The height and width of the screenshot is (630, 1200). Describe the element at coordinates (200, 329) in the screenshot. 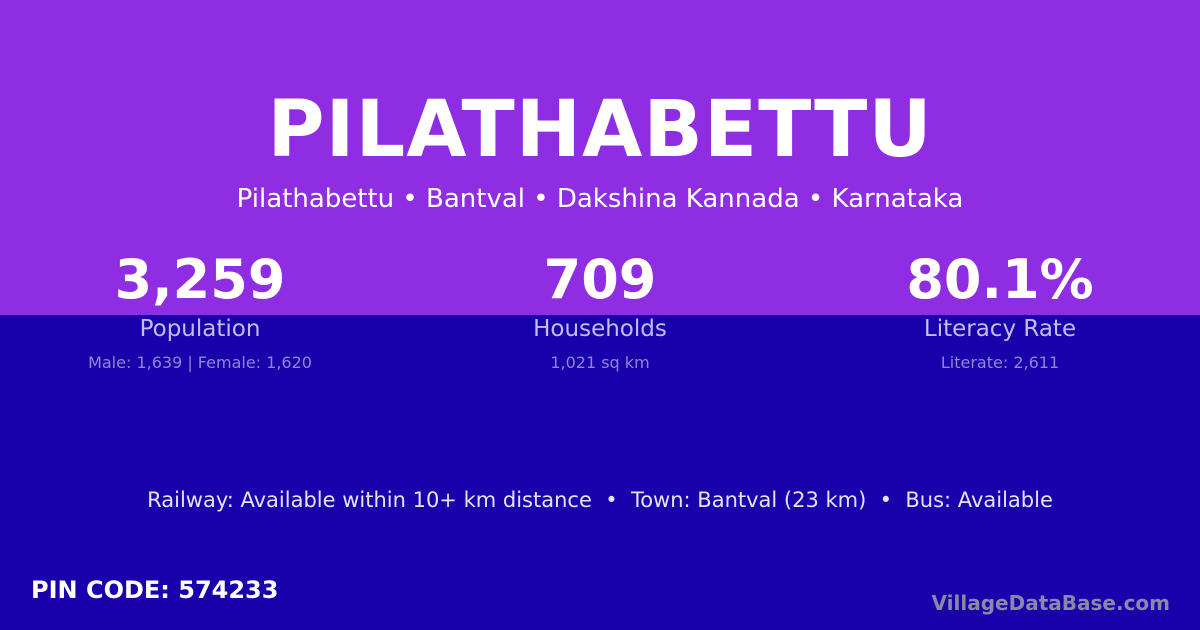

I see `stat-label: Population` at that location.